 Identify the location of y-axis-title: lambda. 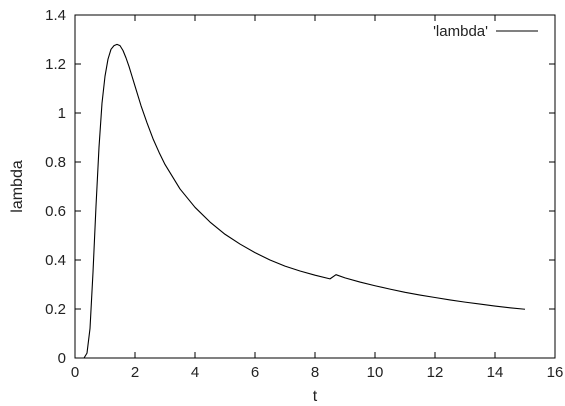
(17, 186).